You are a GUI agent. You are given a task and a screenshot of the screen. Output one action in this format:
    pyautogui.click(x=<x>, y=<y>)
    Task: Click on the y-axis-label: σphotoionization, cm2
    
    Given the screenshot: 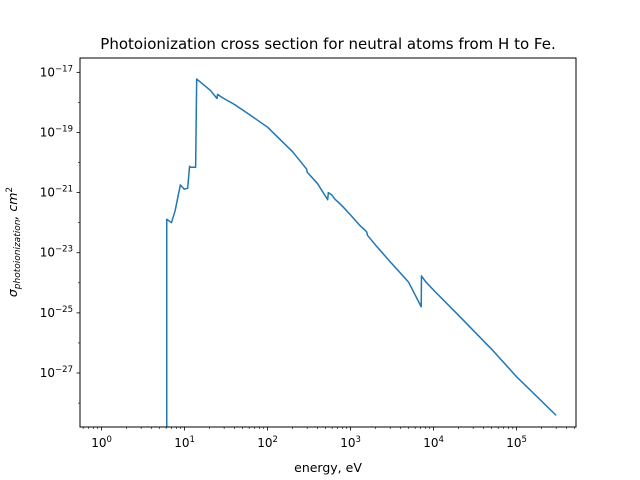 What is the action you would take?
    pyautogui.click(x=14, y=242)
    